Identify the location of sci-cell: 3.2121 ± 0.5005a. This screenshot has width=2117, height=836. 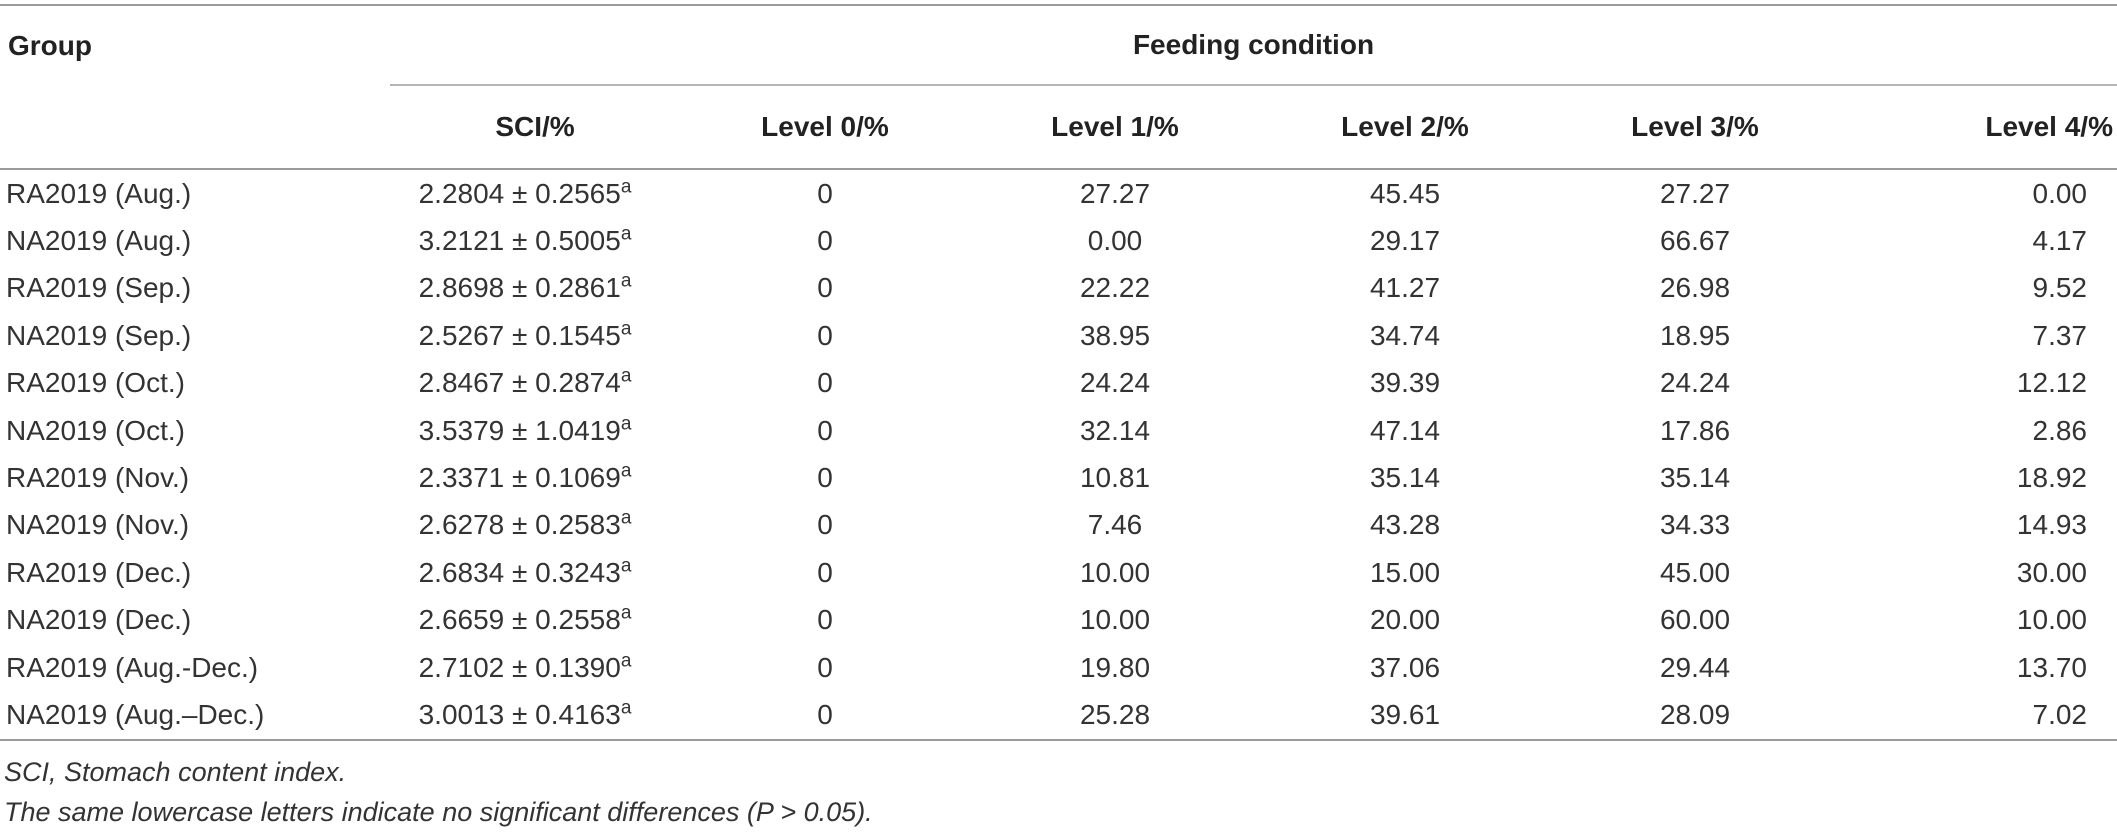
(535, 240).